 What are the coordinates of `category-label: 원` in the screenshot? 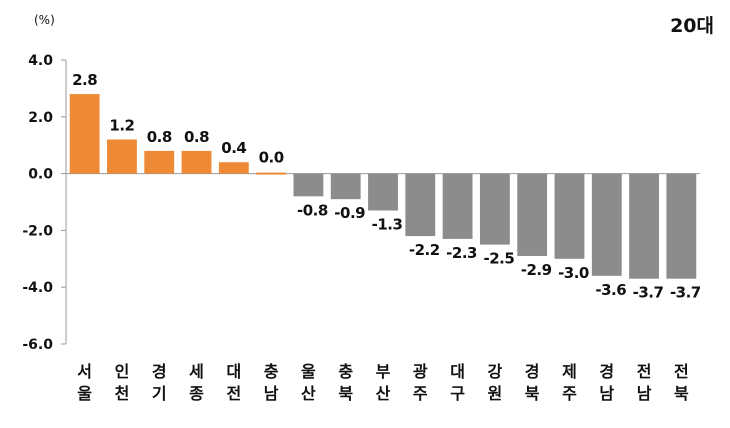 It's located at (495, 393).